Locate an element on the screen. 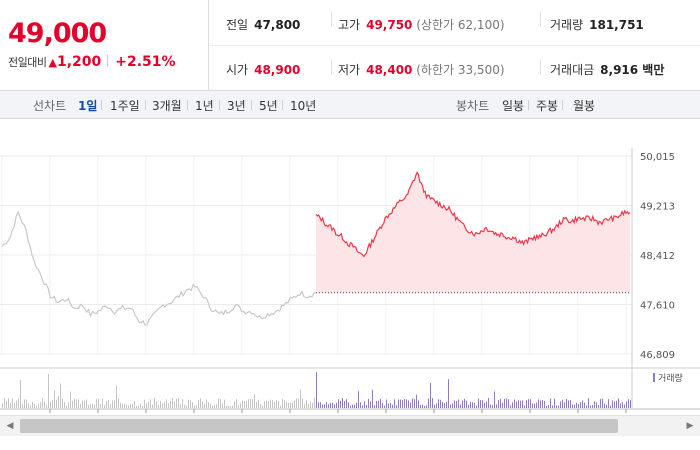  change-label: 전일대비 is located at coordinates (27, 62).